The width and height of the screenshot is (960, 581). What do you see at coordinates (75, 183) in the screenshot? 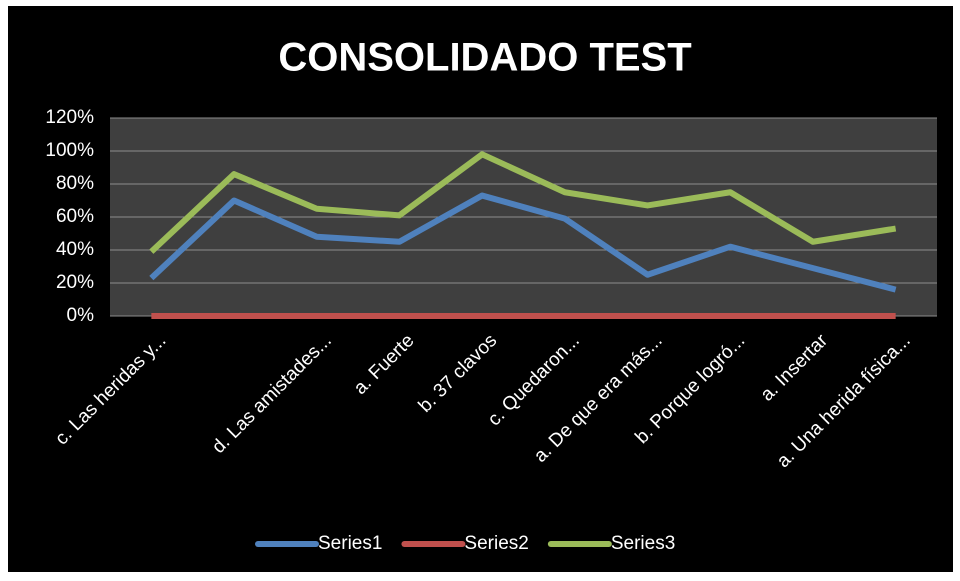
I see `y-tick-label: 80%` at bounding box center [75, 183].